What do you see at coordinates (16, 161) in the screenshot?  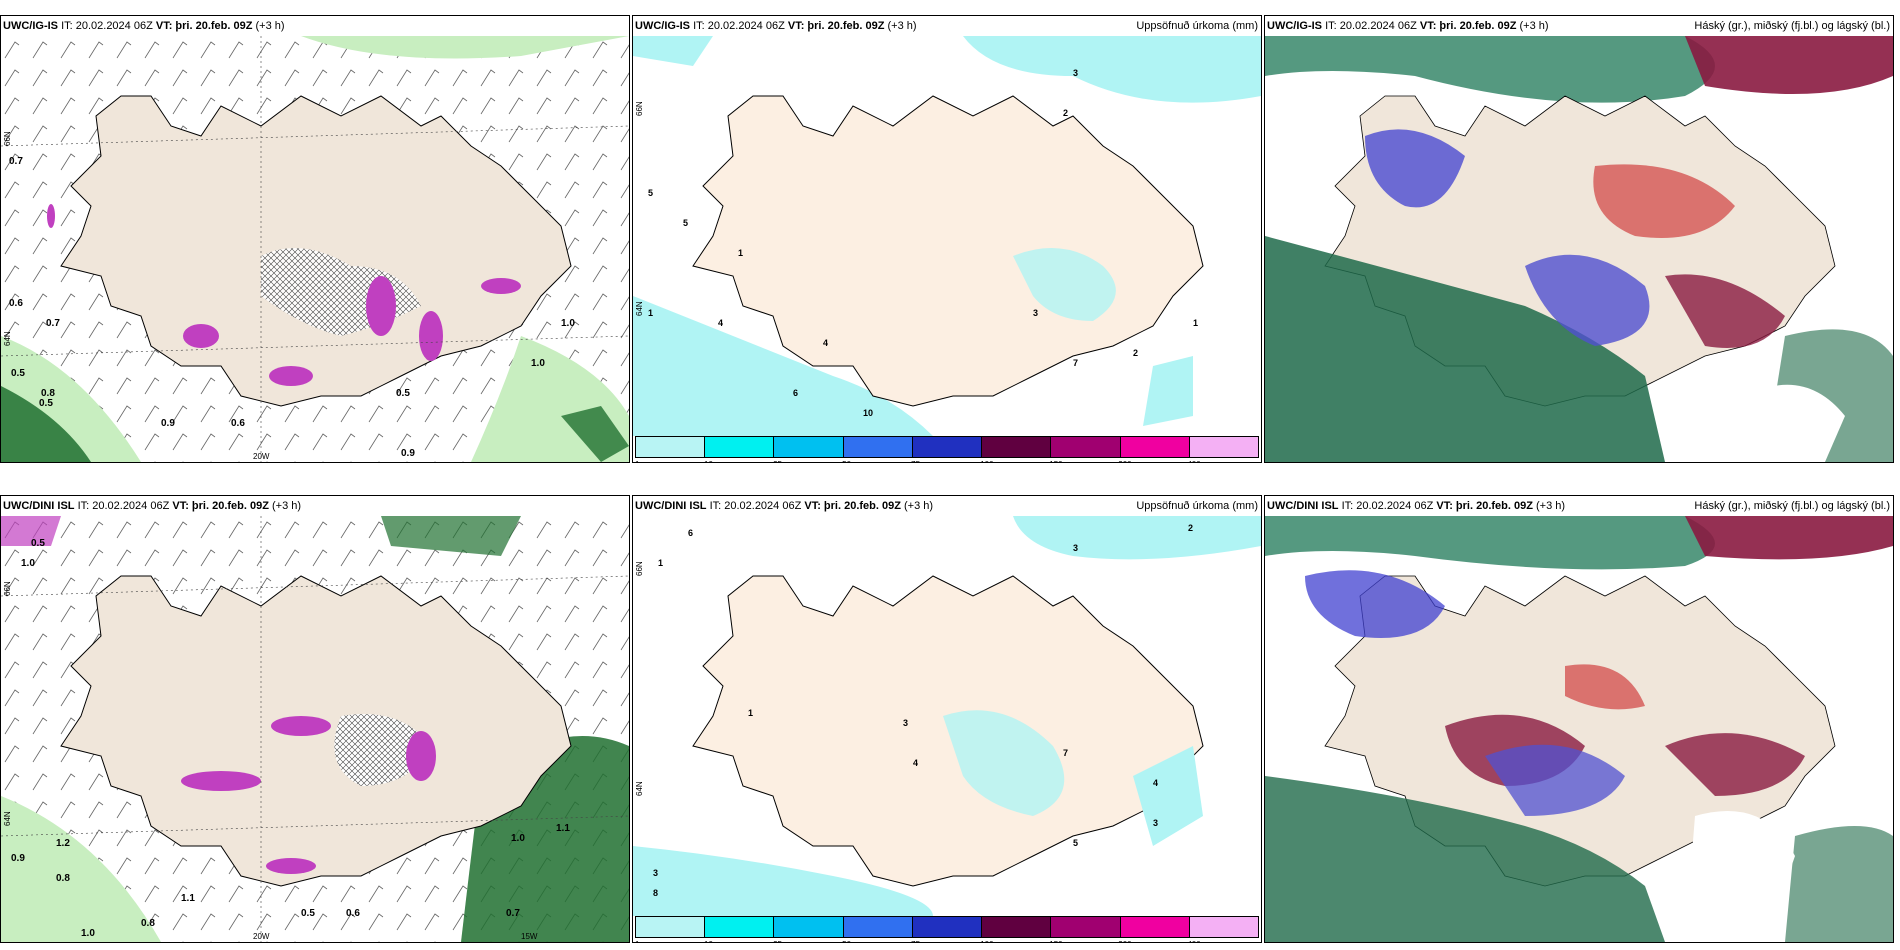 I see `precip-label: 0.7` at bounding box center [16, 161].